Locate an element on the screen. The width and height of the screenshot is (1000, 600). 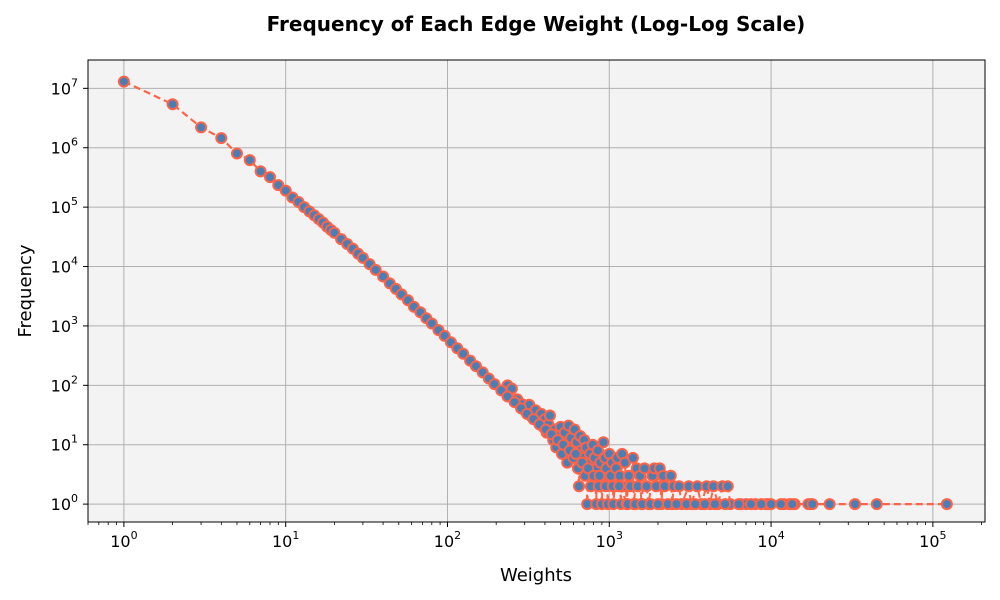
y-axis-label: Frequency is located at coordinates (25, 290).